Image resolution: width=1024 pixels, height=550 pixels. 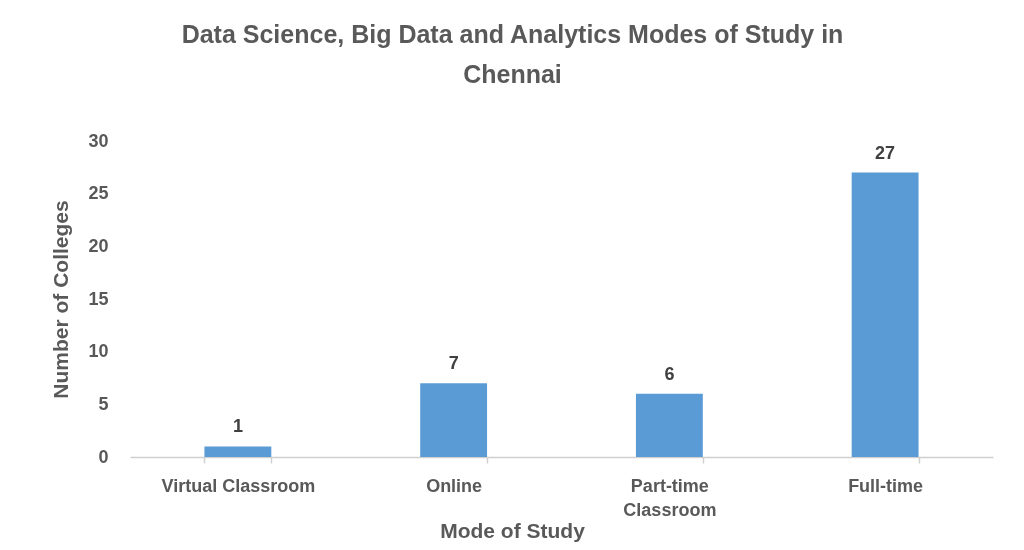 What do you see at coordinates (98, 298) in the screenshot?
I see `y-tick-label: 15` at bounding box center [98, 298].